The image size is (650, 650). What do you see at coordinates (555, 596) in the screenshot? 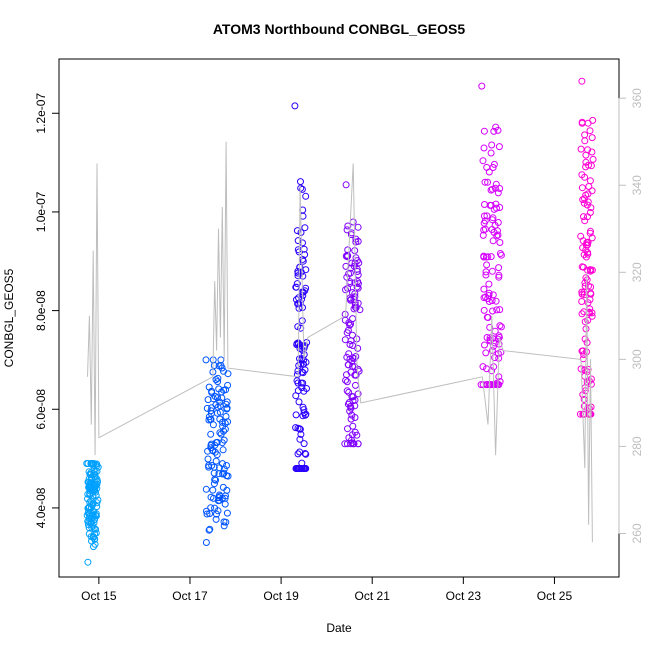
I see `x-tick-label: Oct 25` at bounding box center [555, 596].